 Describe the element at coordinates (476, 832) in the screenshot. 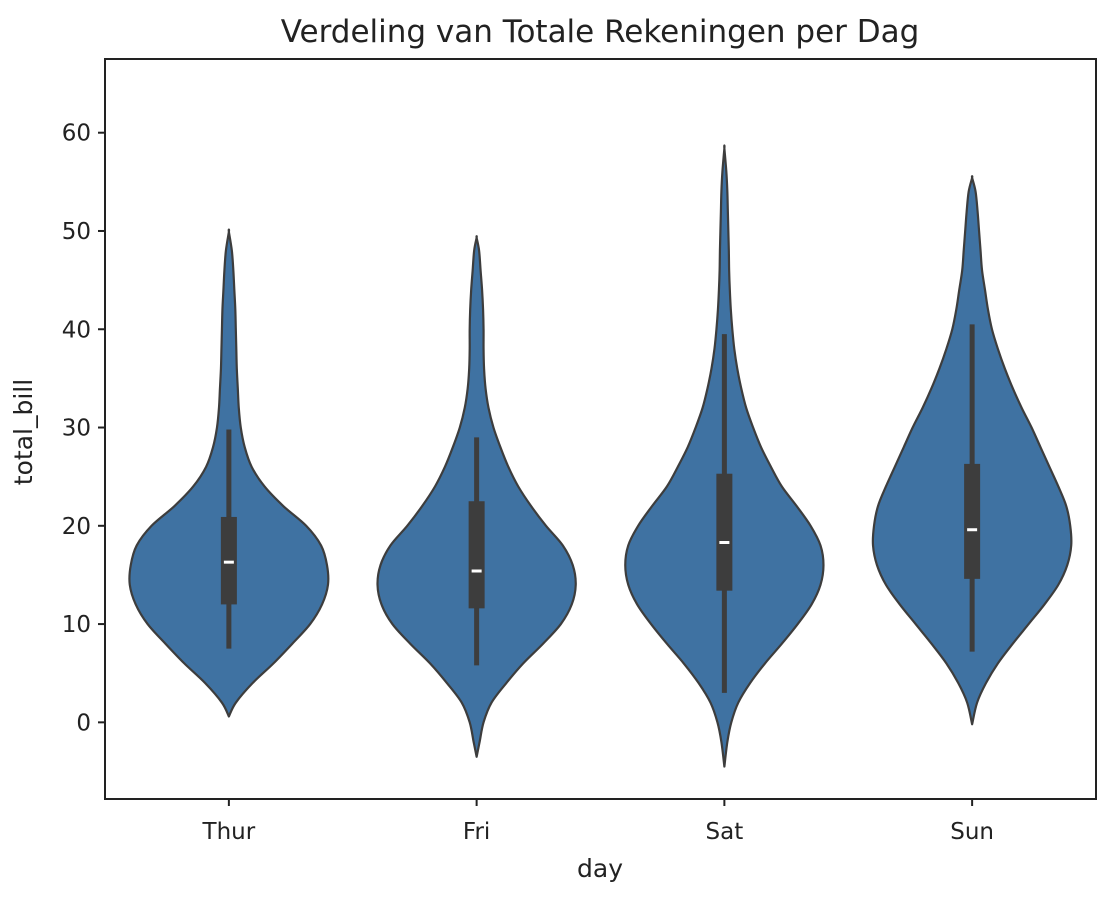

I see `x-tick-label: Fri` at that location.